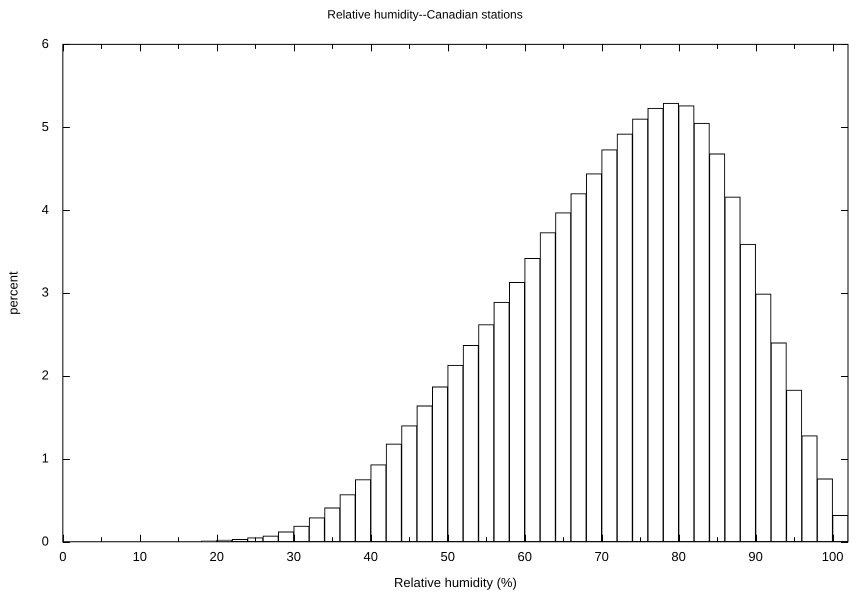 This screenshot has width=858, height=601. I want to click on y-tick-label: 6, so click(45, 43).